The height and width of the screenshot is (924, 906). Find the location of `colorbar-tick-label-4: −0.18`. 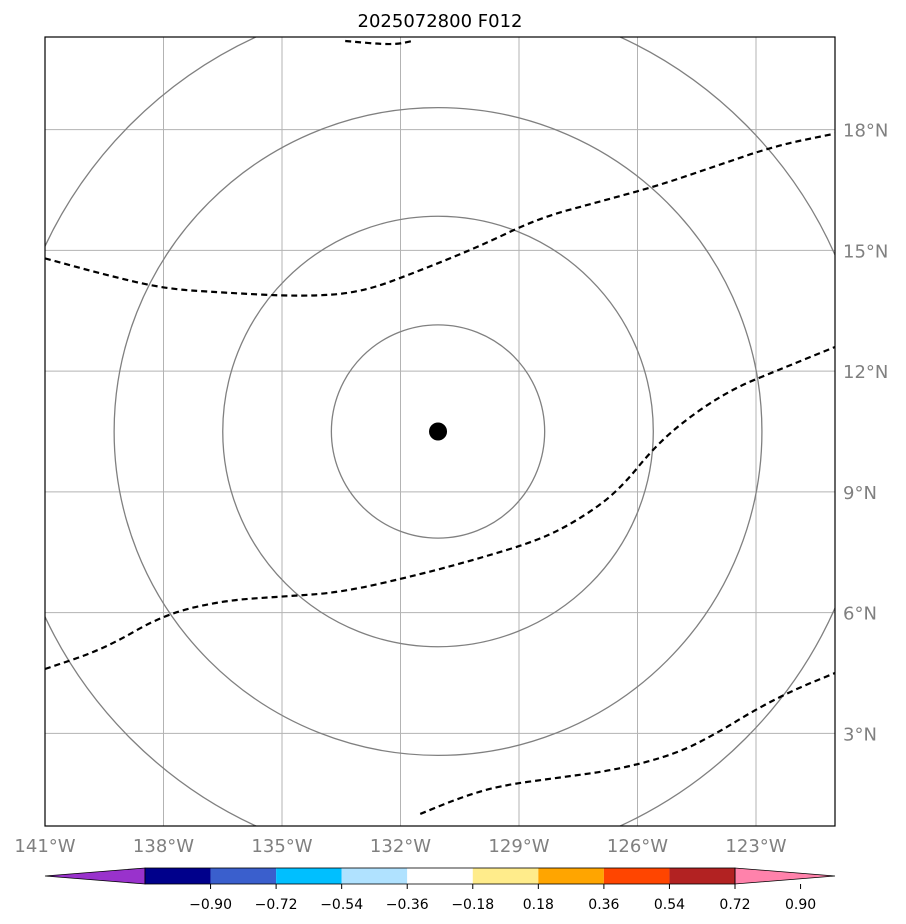

colorbar-tick-label-4: −0.18 is located at coordinates (472, 905).